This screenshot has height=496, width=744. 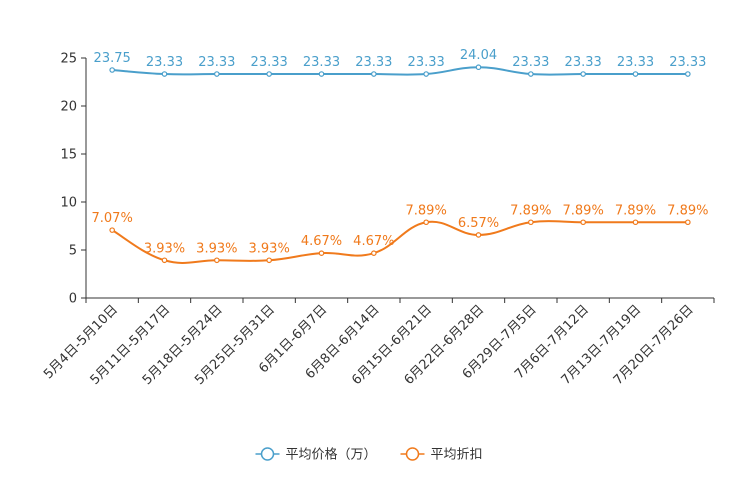 I want to click on legend-label-1: 平均折扣, so click(x=457, y=455).